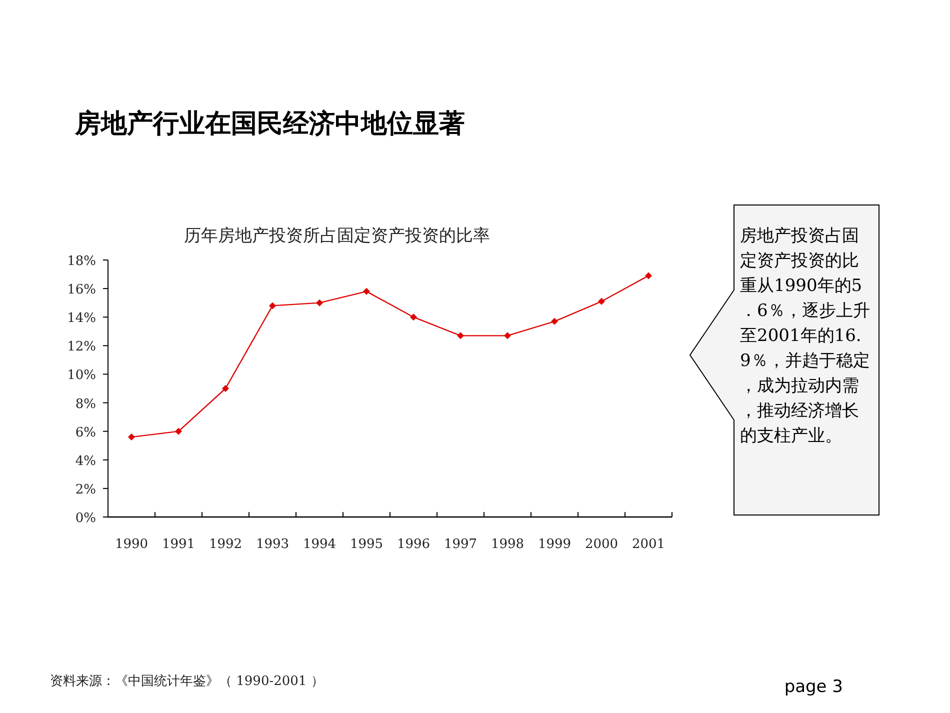  What do you see at coordinates (81, 290) in the screenshot?
I see `y-tick-label: 16%` at bounding box center [81, 290].